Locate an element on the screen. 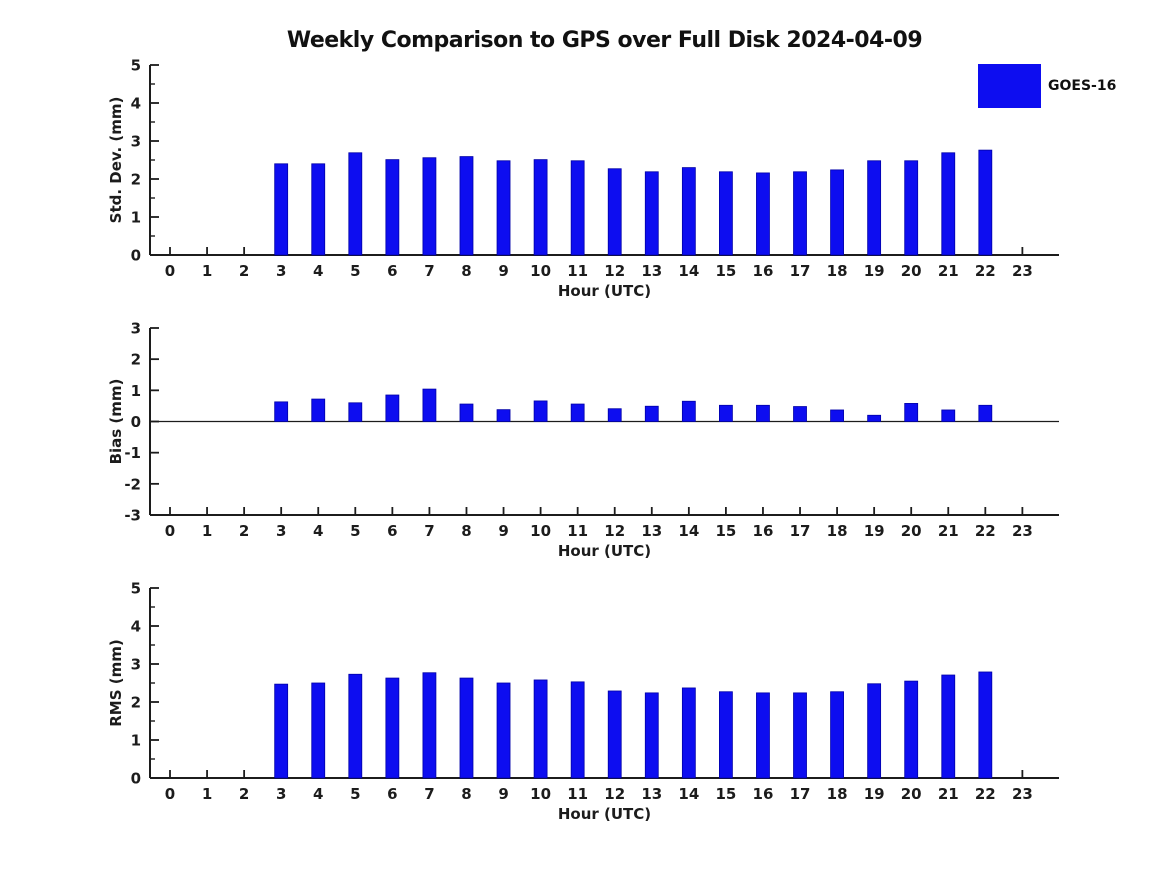 Image resolution: width=1167 pixels, height=875 pixels. x-tick-label-std-dev-12: 12 is located at coordinates (614, 271).